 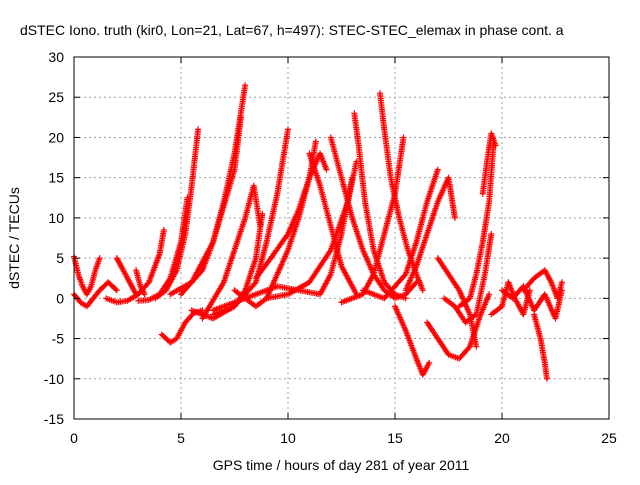 I want to click on y-tick-label: -10, so click(x=54, y=379).